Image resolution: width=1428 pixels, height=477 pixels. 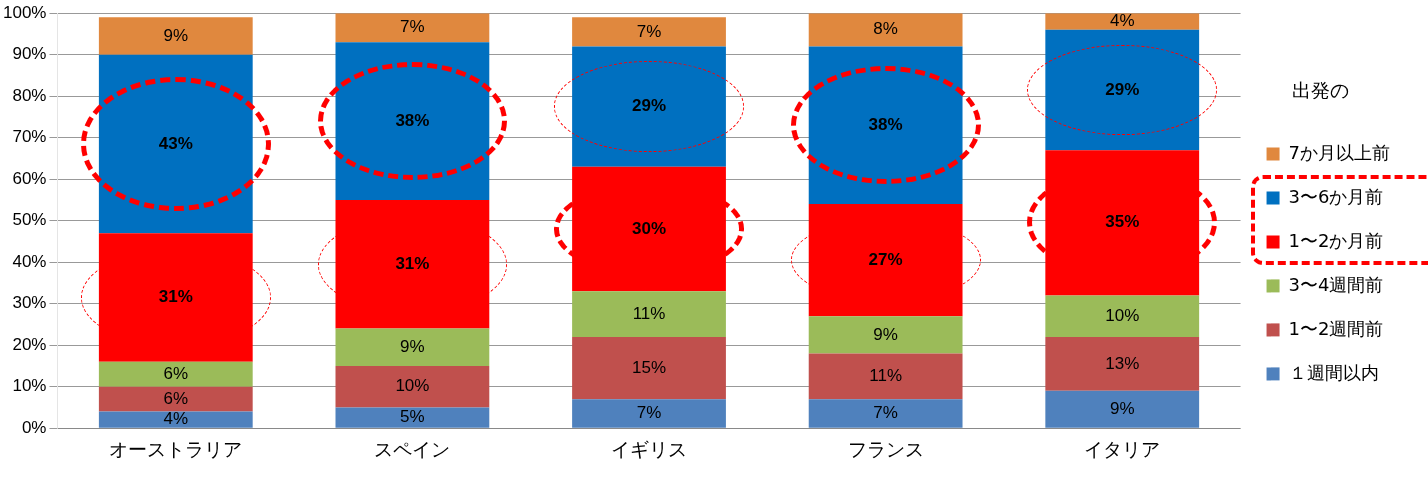 What do you see at coordinates (1336, 328) in the screenshot?
I see `legend-label: 1〜2週間前` at bounding box center [1336, 328].